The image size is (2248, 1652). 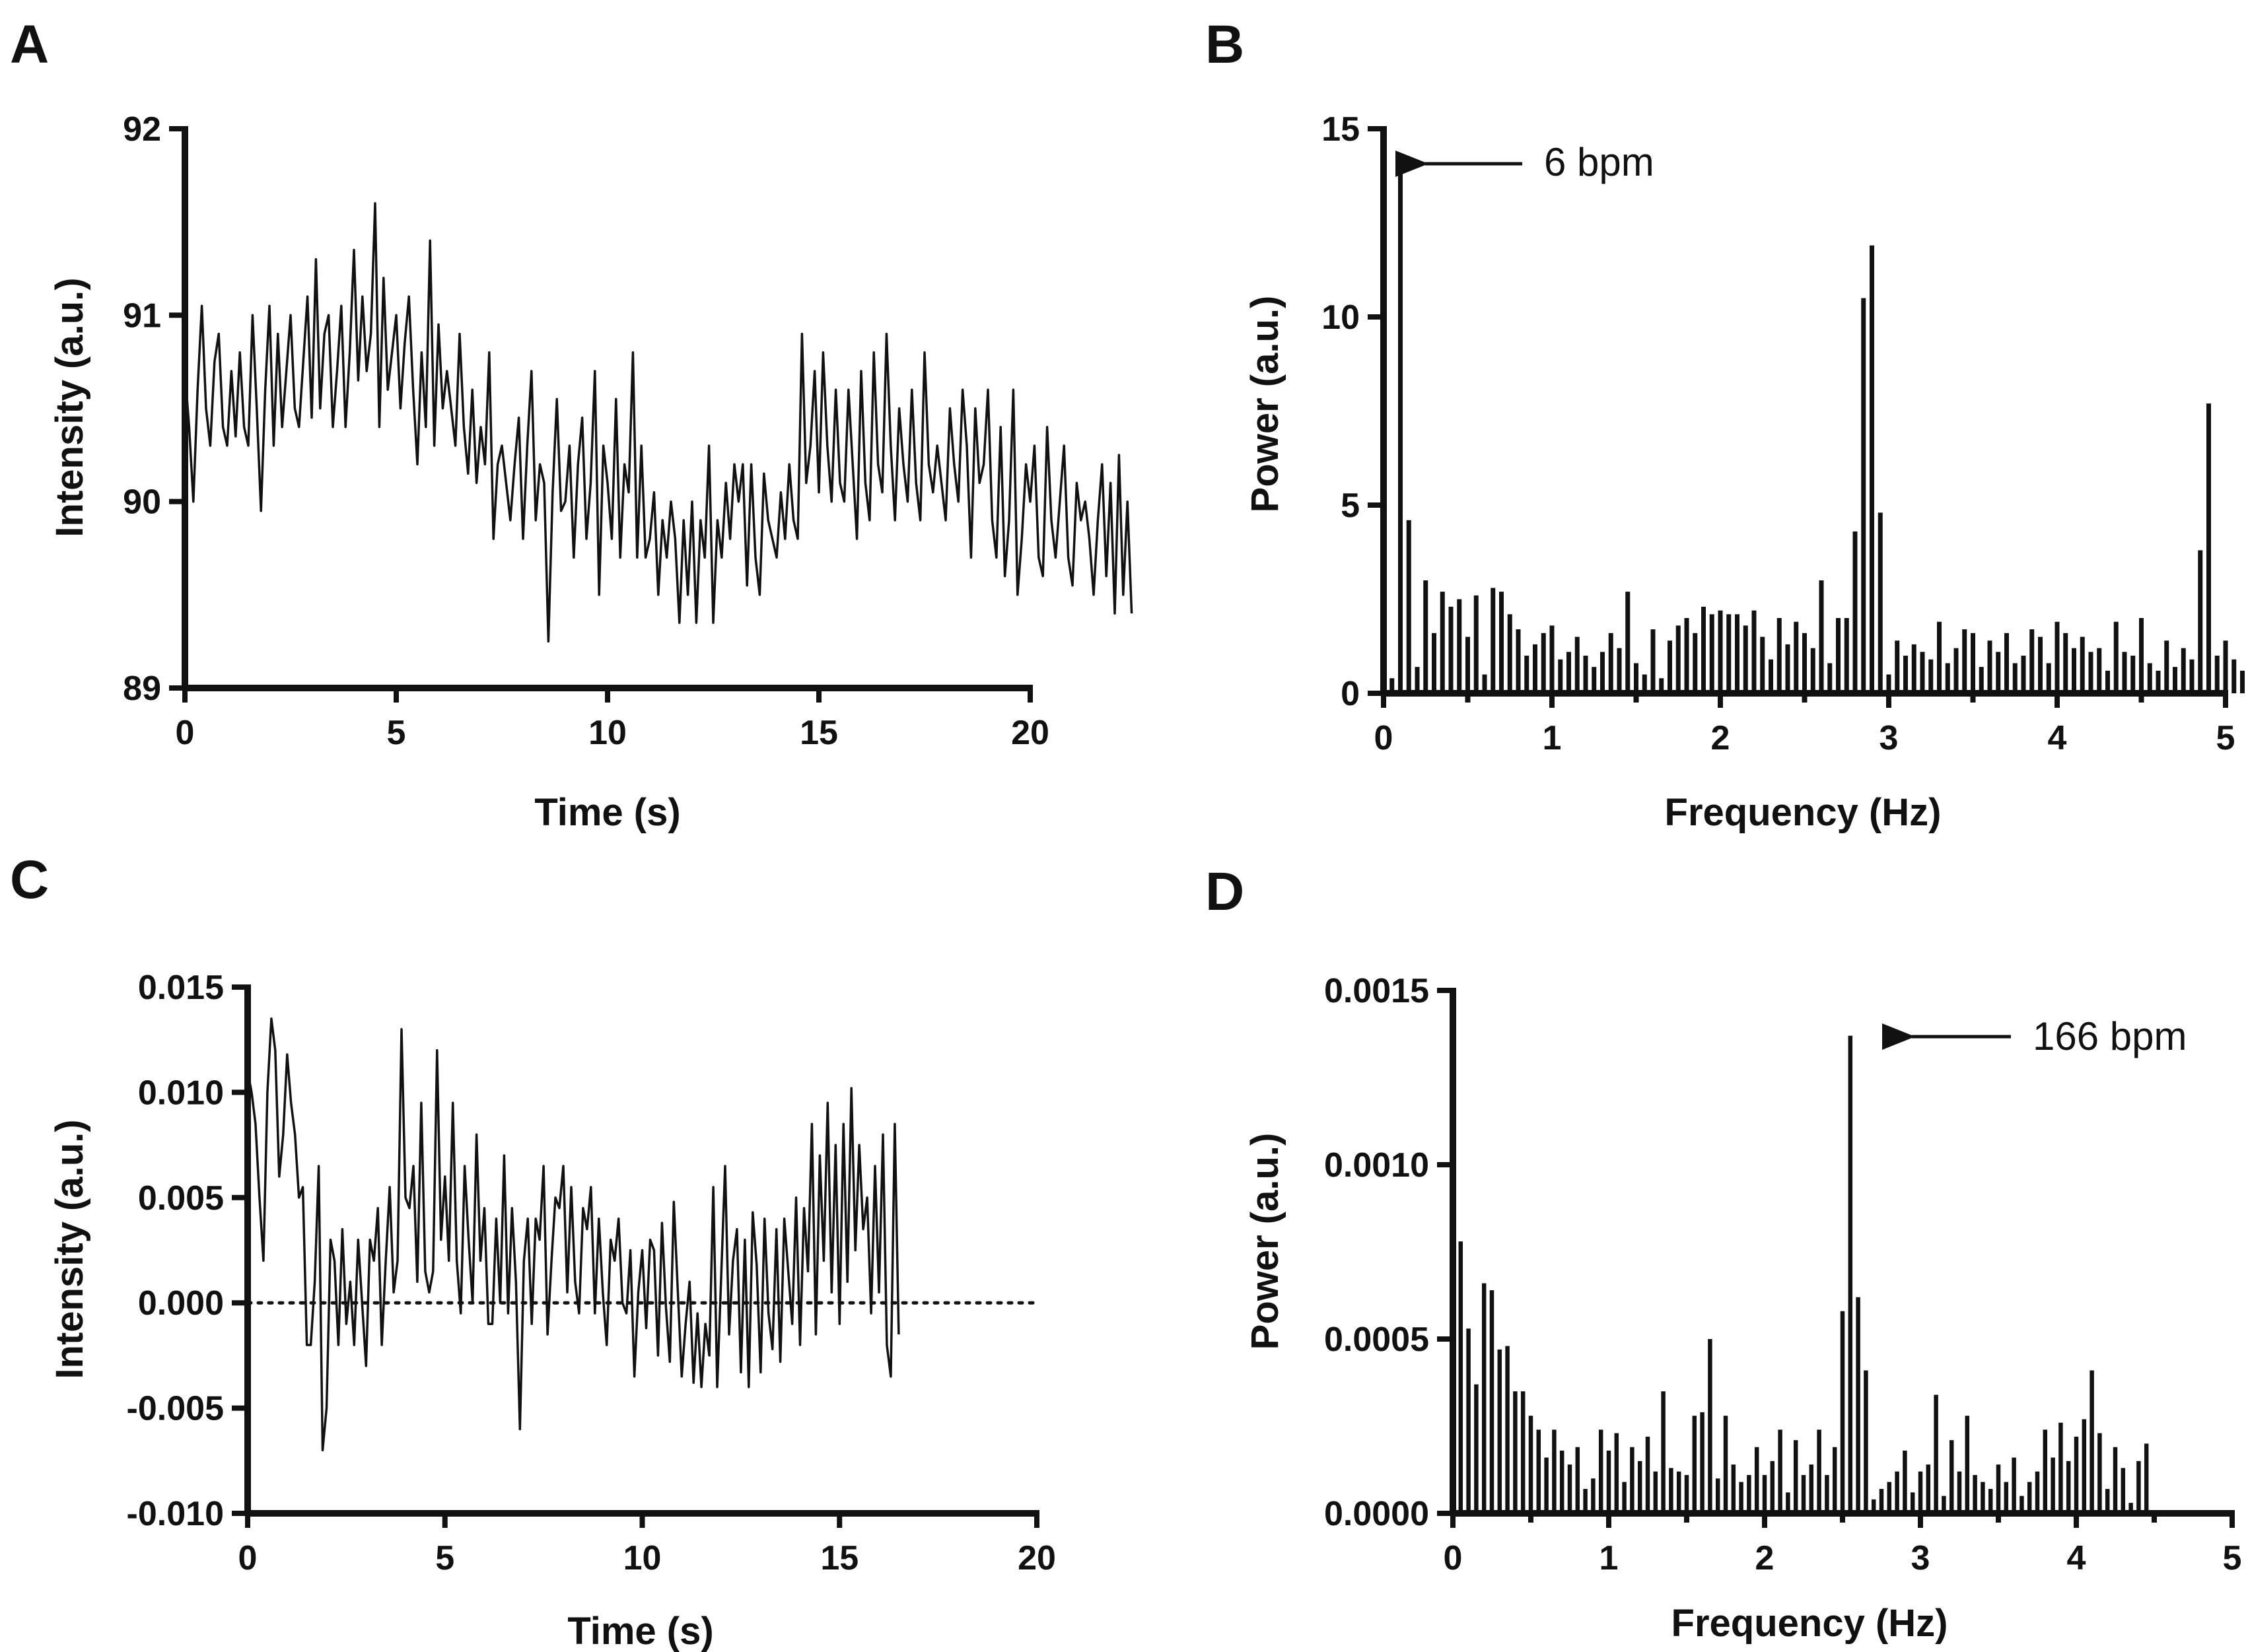 What do you see at coordinates (607, 812) in the screenshot?
I see `panel-a-x-axis-title: Time (s)` at bounding box center [607, 812].